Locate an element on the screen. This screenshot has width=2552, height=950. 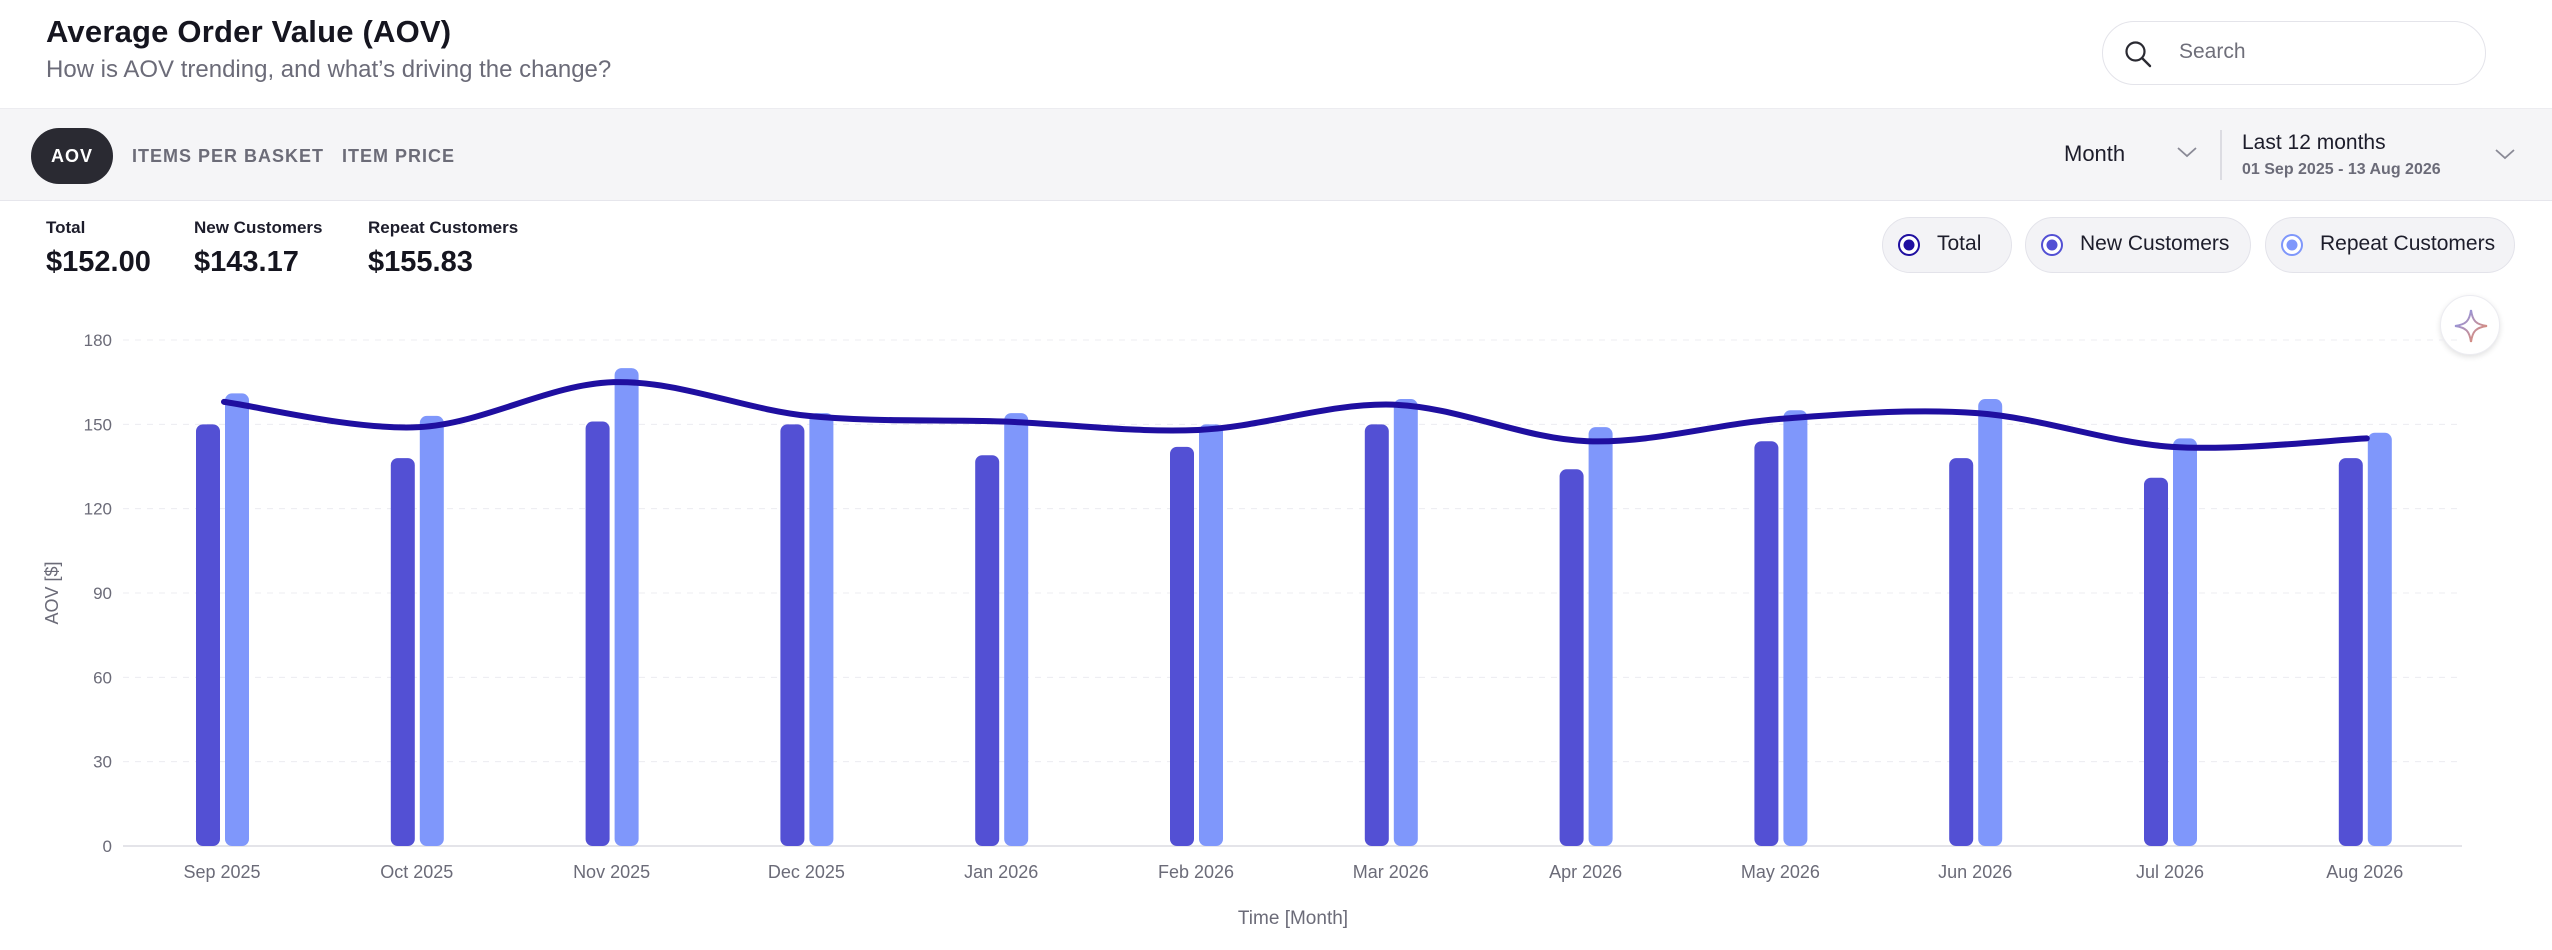
sparkle-icon is located at coordinates (2471, 326).